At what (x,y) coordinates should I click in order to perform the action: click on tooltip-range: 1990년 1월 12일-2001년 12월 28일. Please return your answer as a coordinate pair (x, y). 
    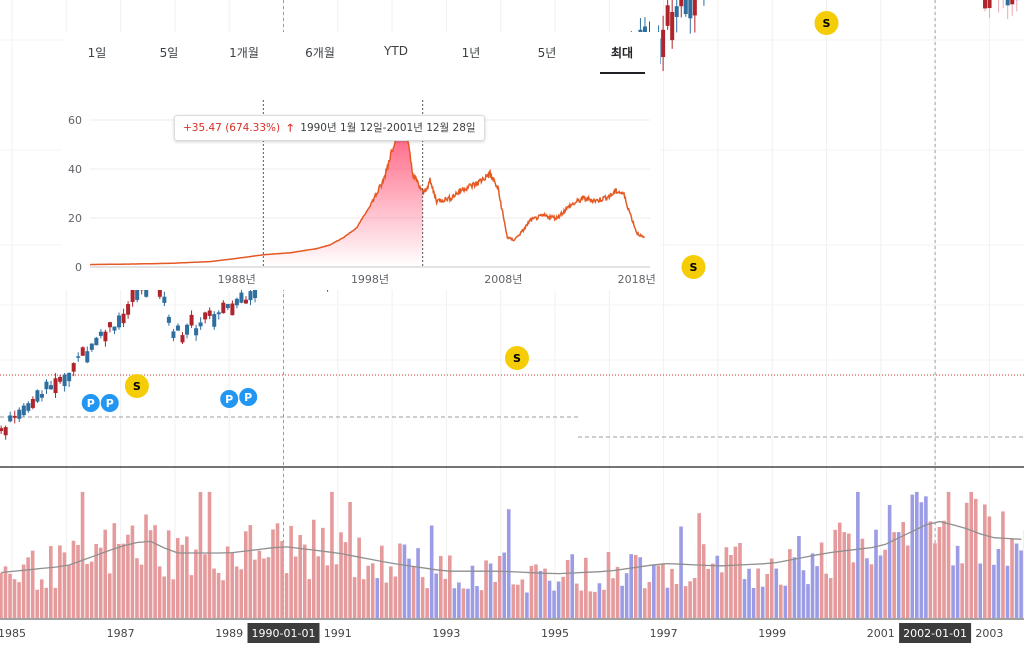
    Looking at the image, I should click on (388, 128).